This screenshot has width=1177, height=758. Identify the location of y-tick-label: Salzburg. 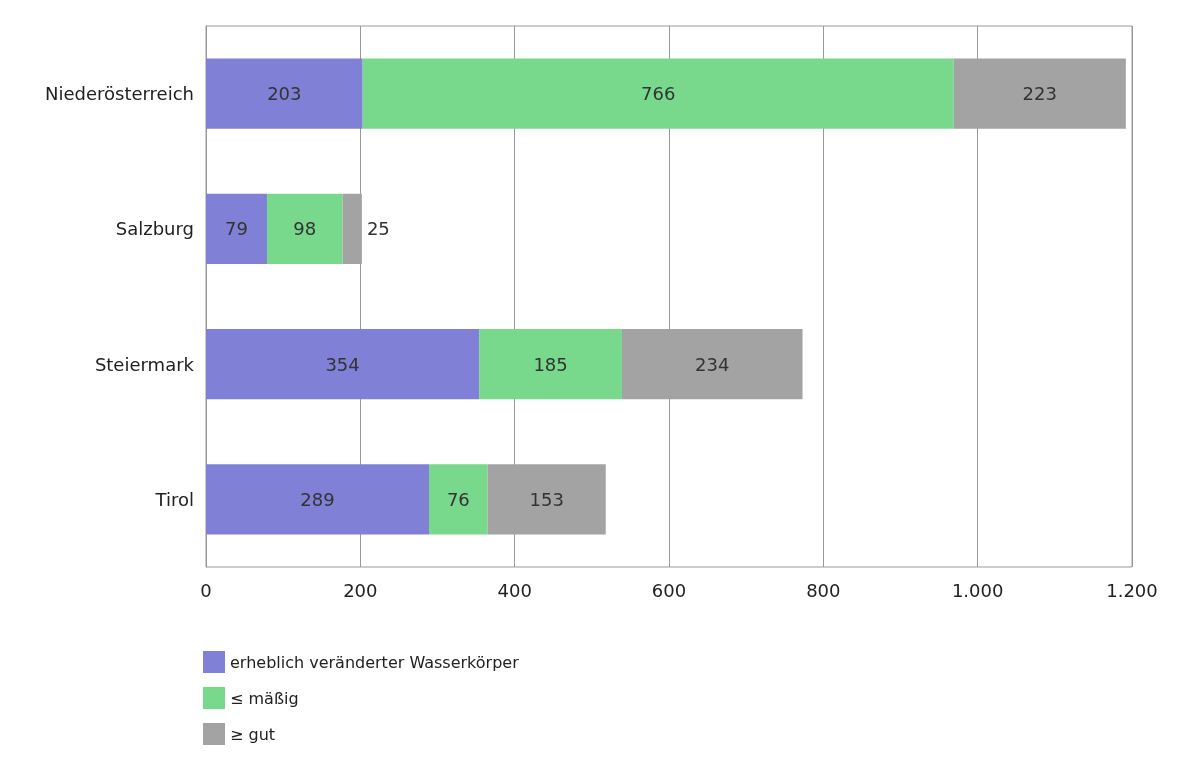
(154, 229).